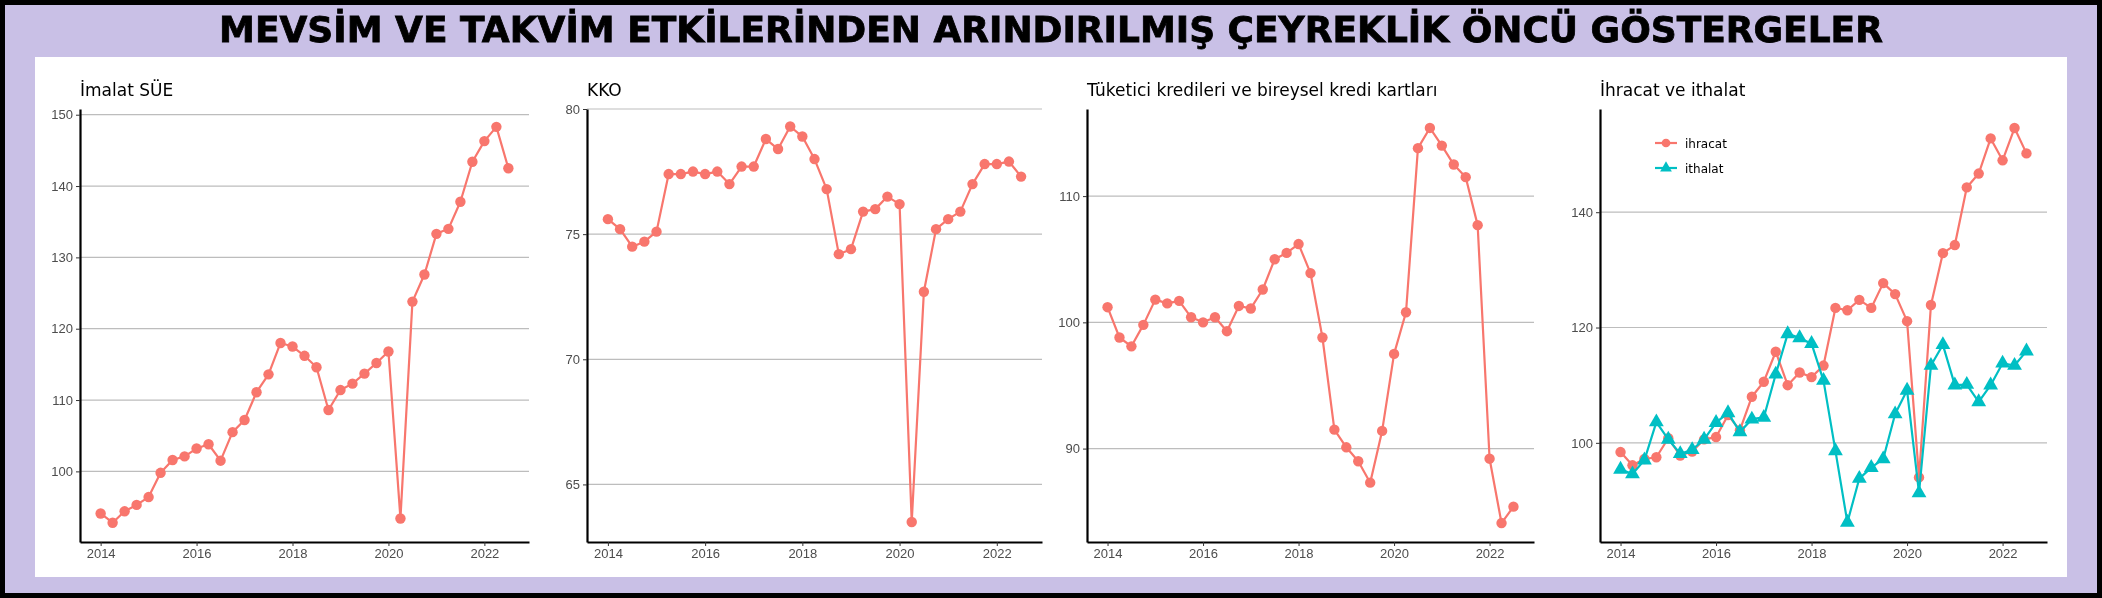  I want to click on y-tick-label: 80, so click(572, 109).